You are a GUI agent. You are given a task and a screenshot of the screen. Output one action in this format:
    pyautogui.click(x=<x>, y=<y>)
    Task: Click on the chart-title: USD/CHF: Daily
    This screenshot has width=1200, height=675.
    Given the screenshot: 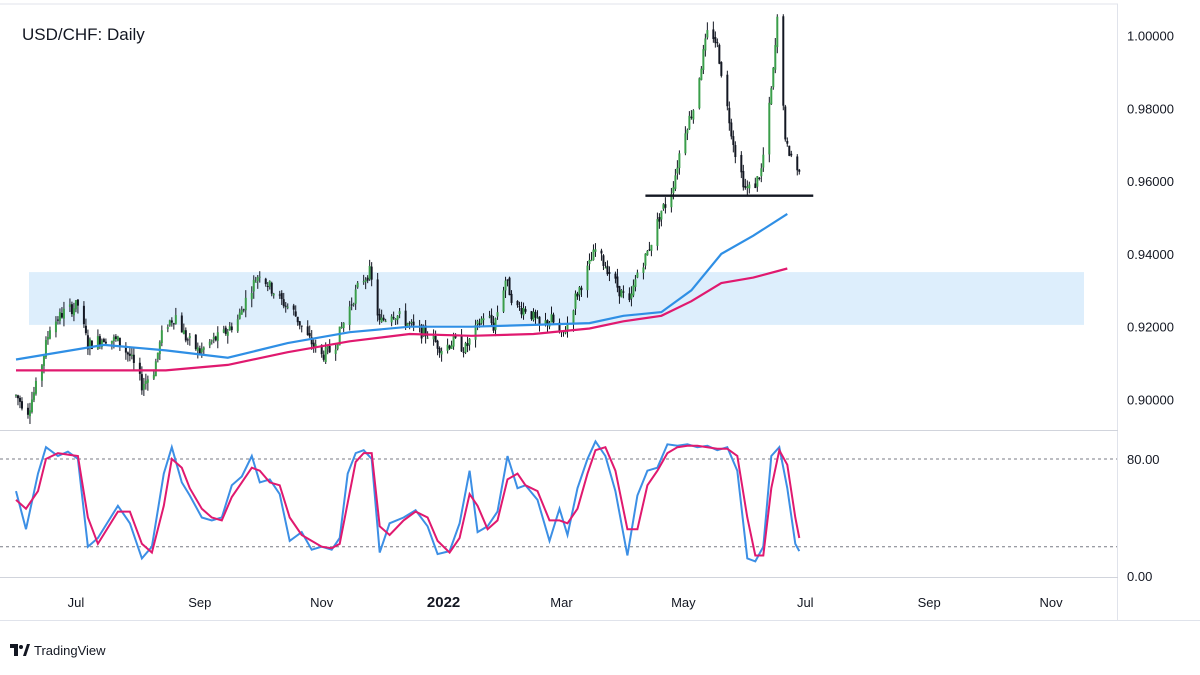 What is the action you would take?
    pyautogui.click(x=83, y=34)
    